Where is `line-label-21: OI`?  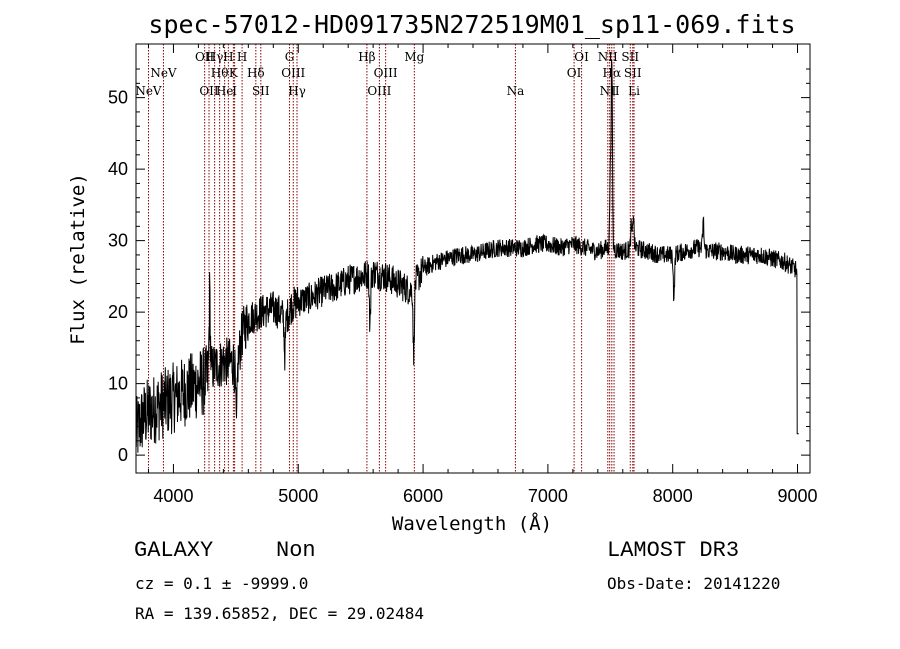
line-label-21: OI is located at coordinates (574, 73).